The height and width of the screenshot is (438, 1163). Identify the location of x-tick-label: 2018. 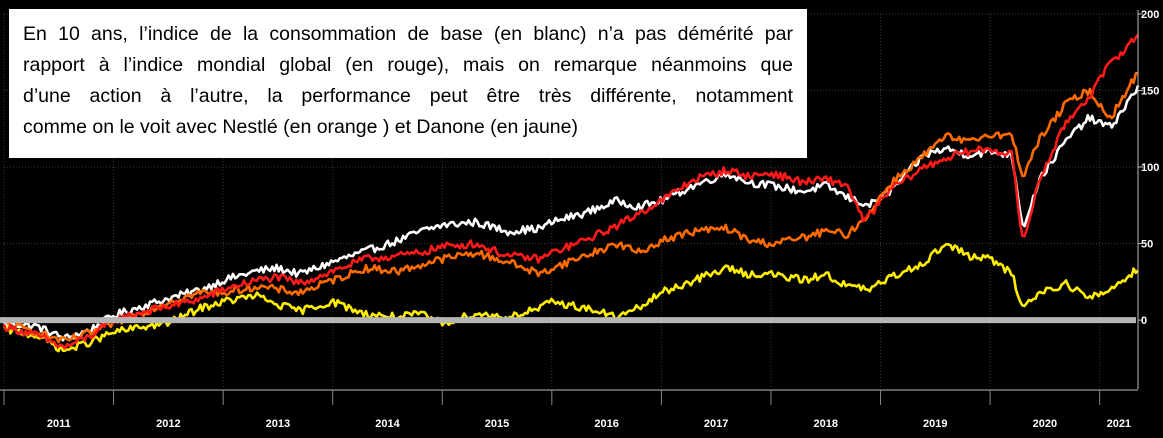
(825, 424).